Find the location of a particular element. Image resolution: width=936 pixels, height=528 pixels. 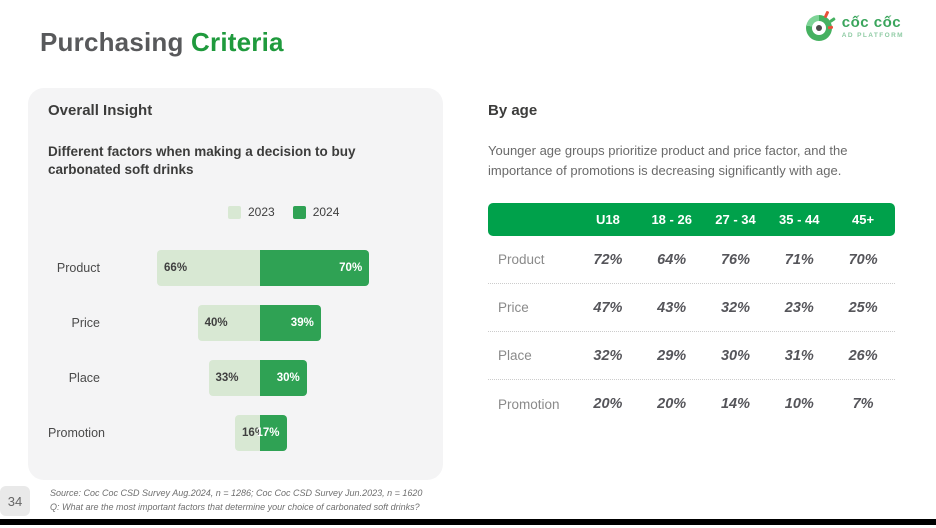

bar-canvas: 33% 30% is located at coordinates (261, 378).